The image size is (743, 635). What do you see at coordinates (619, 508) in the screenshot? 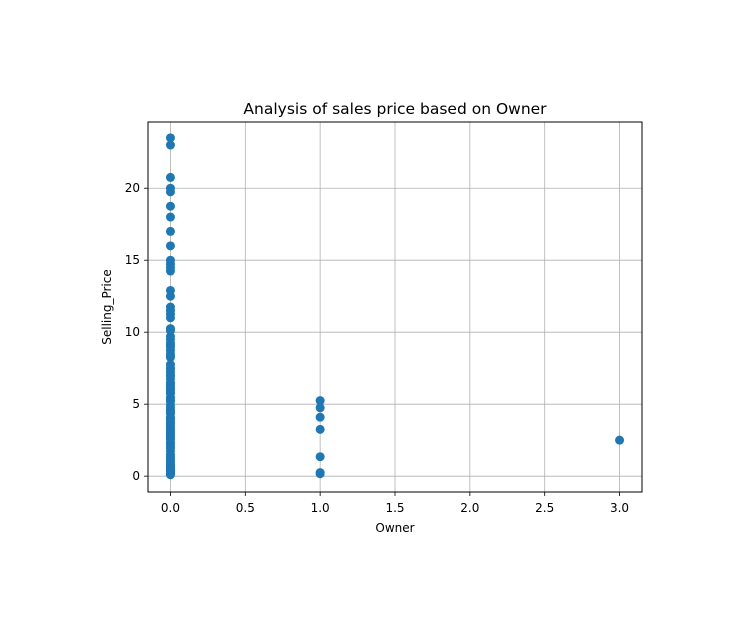
I see `x-tick-label: 3.0` at bounding box center [619, 508].